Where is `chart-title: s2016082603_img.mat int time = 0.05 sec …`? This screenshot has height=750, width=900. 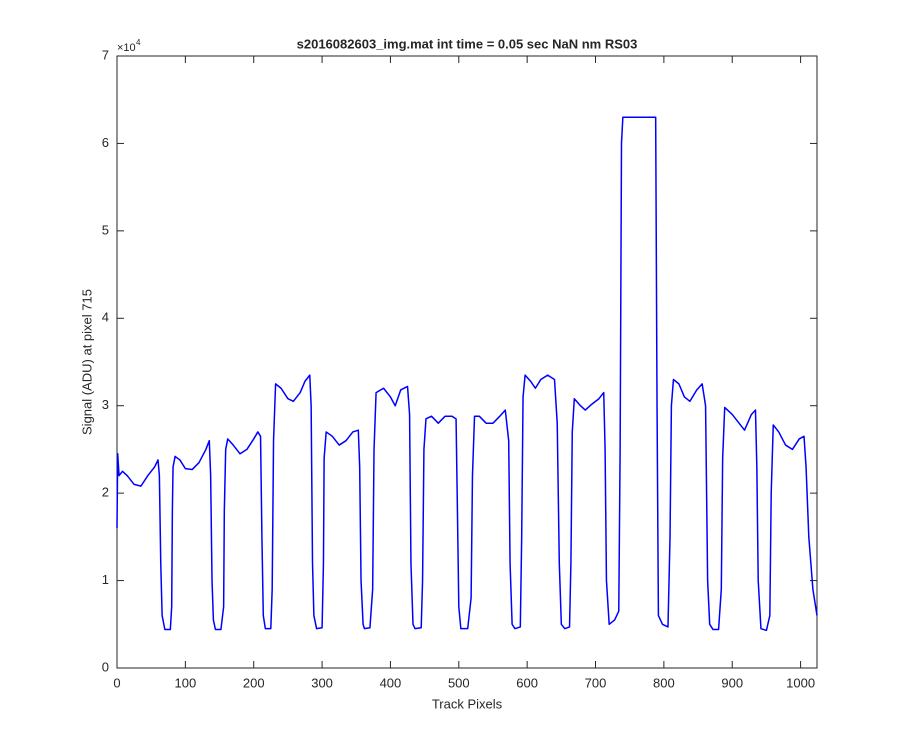 chart-title: s2016082603_img.mat int time = 0.05 sec … is located at coordinates (467, 43).